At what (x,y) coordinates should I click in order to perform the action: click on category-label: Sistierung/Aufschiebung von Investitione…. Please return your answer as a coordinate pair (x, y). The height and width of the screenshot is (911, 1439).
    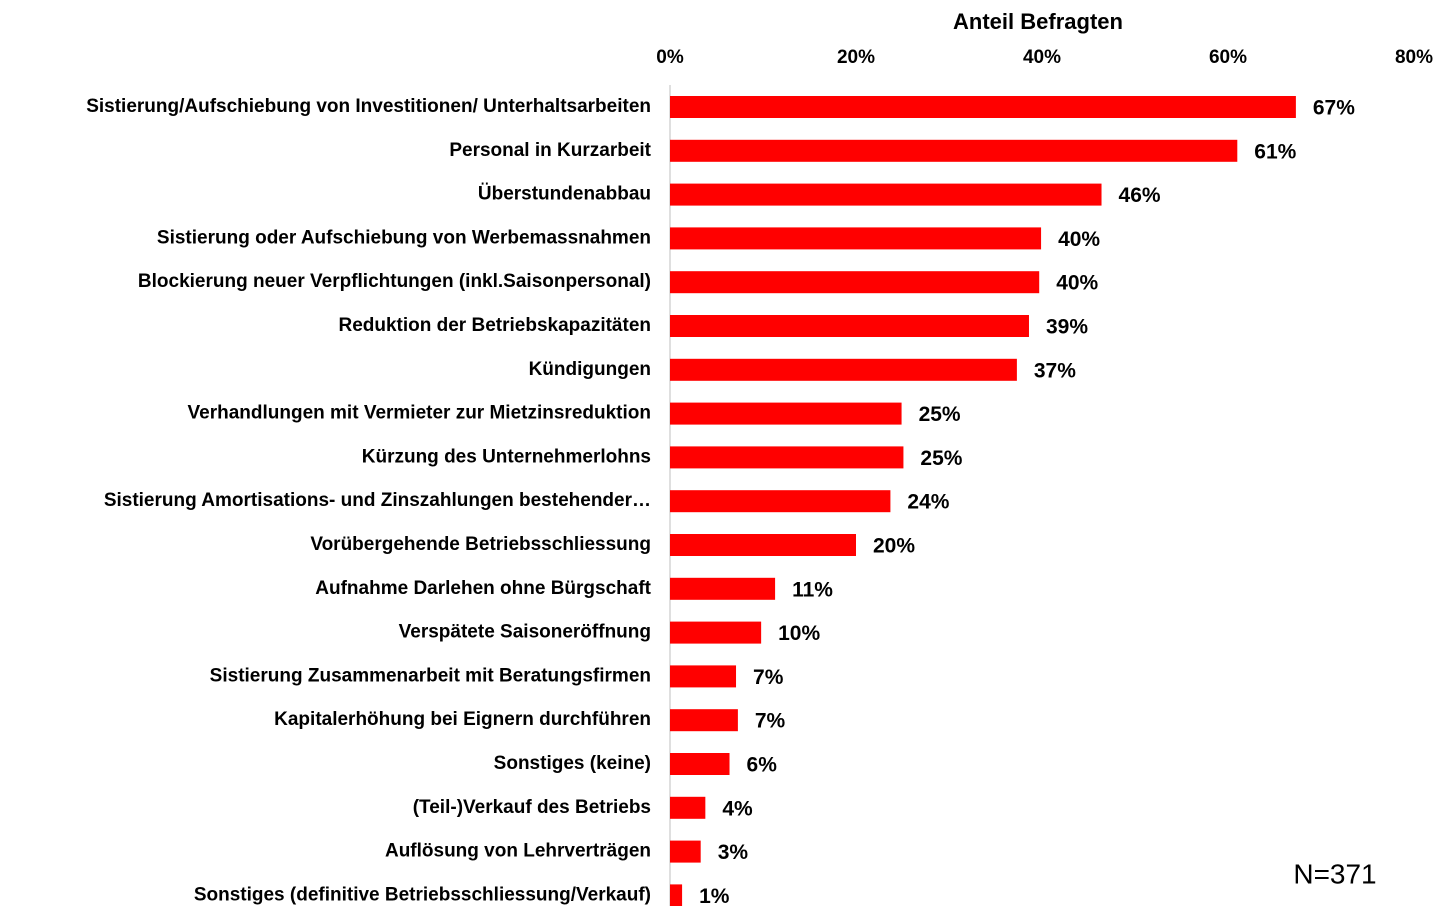
    Looking at the image, I should click on (368, 106).